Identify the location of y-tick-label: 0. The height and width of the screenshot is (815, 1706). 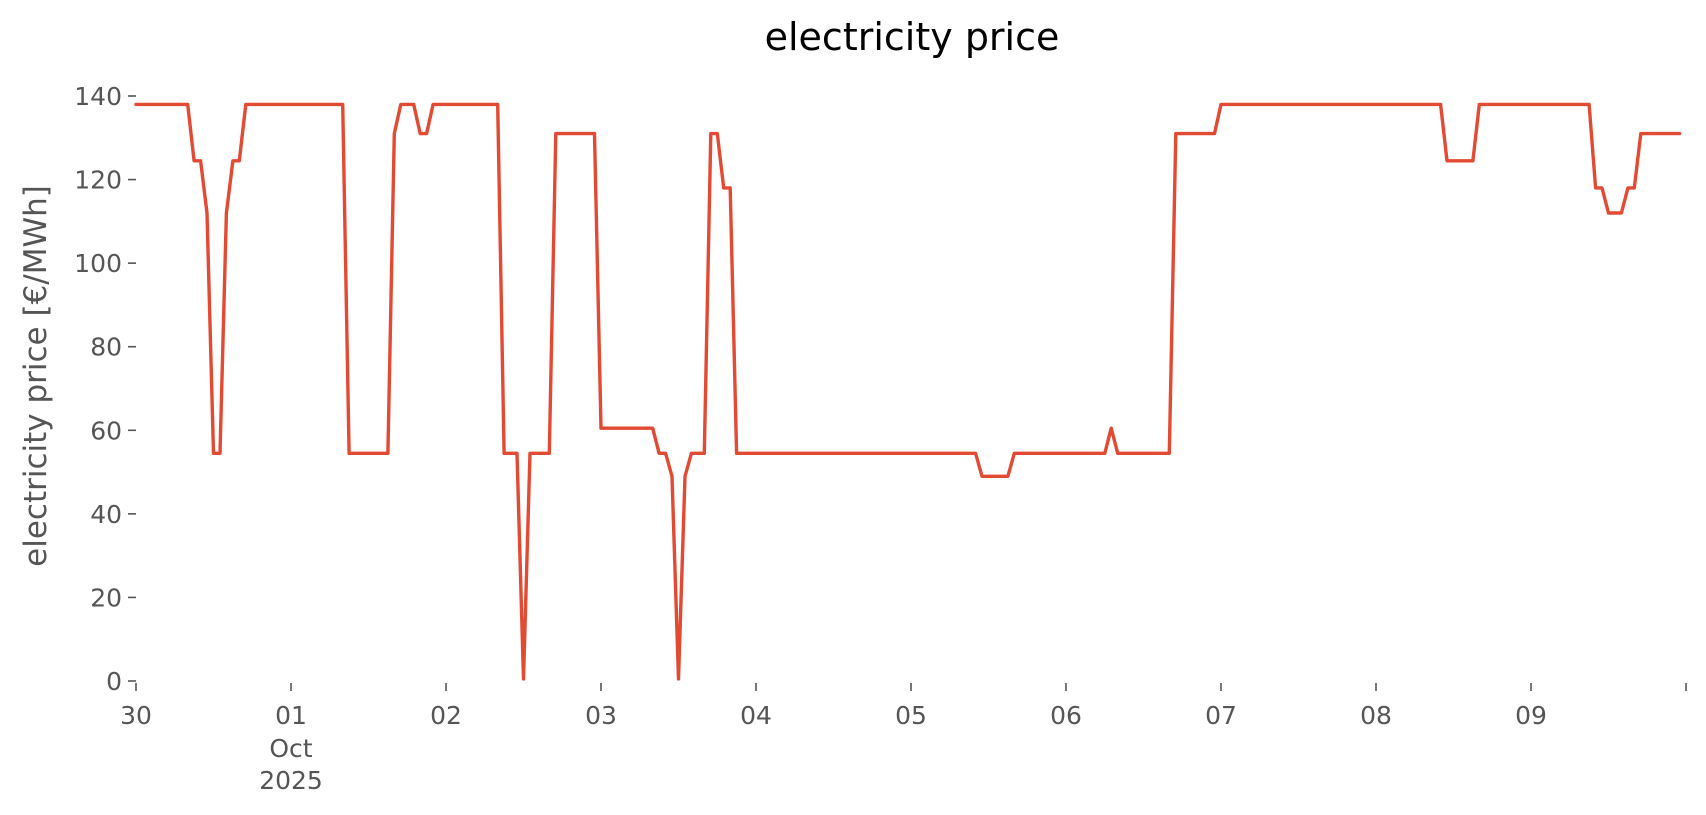
(114, 681).